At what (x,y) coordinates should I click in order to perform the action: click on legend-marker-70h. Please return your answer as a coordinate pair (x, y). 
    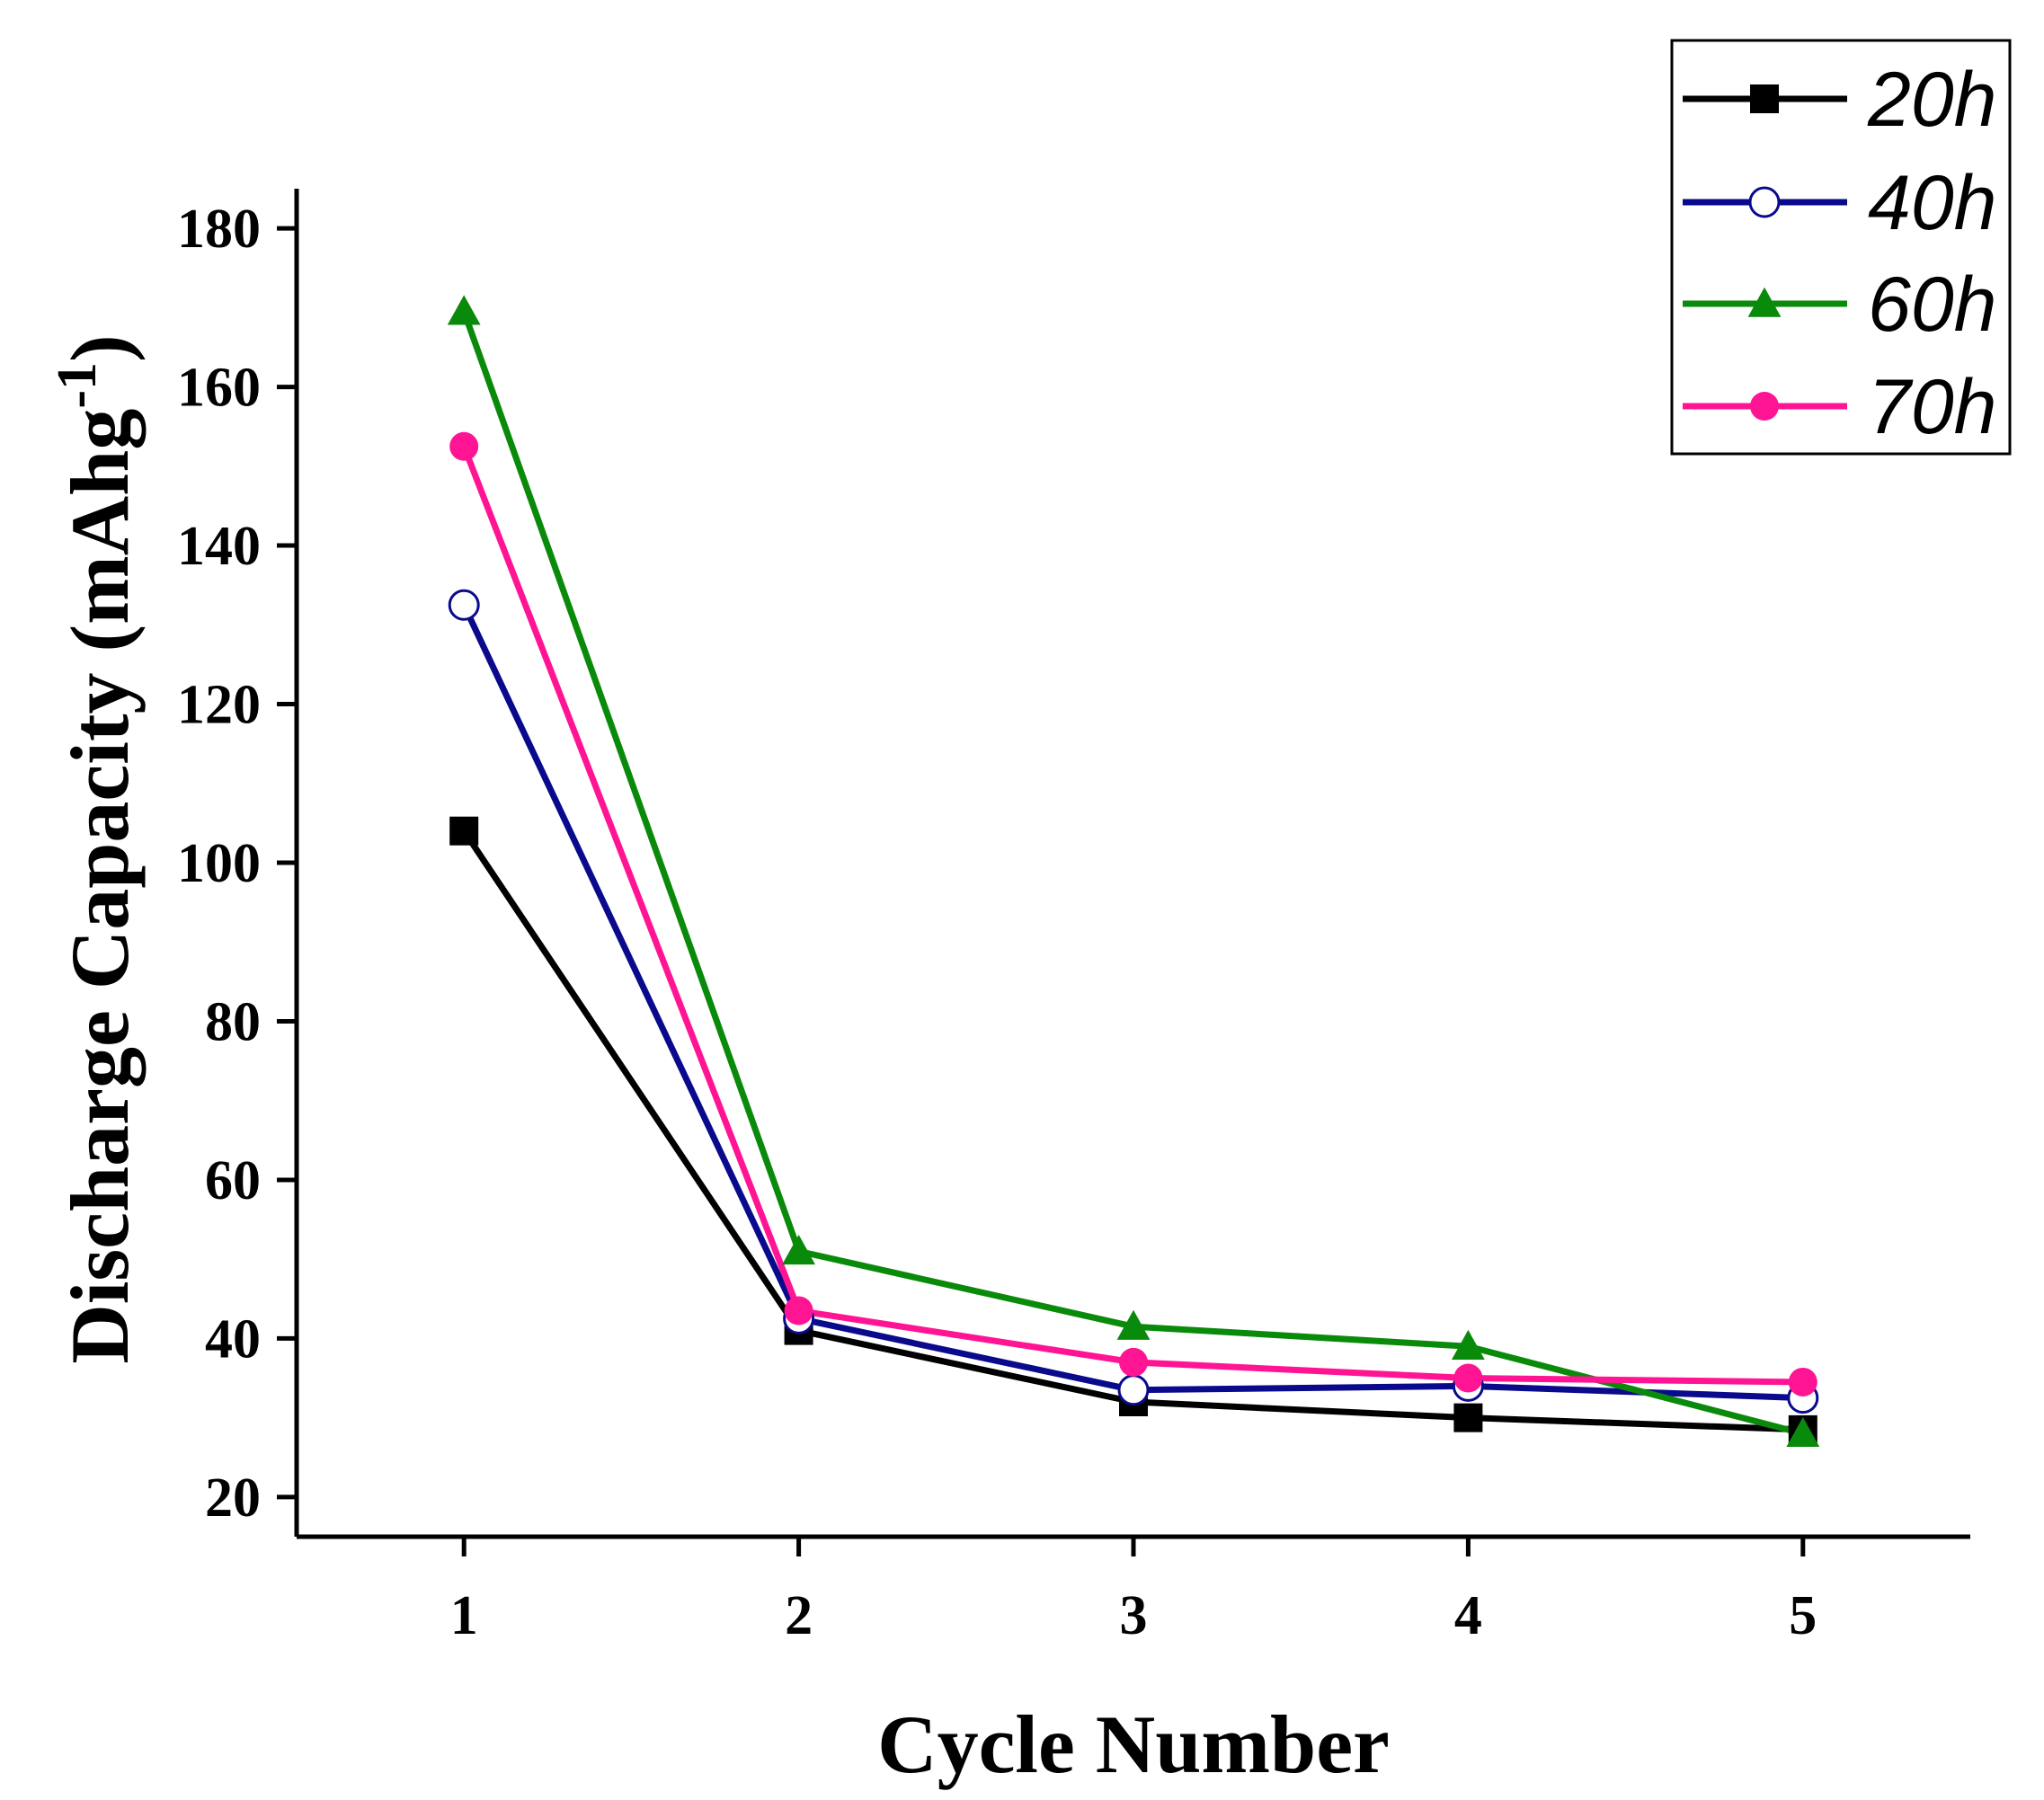
    Looking at the image, I should click on (1764, 406).